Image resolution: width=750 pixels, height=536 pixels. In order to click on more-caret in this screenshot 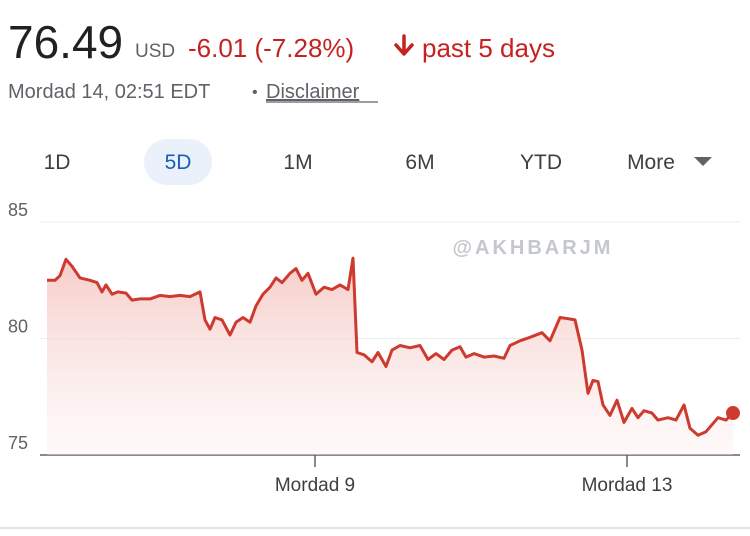, I will do `click(703, 161)`.